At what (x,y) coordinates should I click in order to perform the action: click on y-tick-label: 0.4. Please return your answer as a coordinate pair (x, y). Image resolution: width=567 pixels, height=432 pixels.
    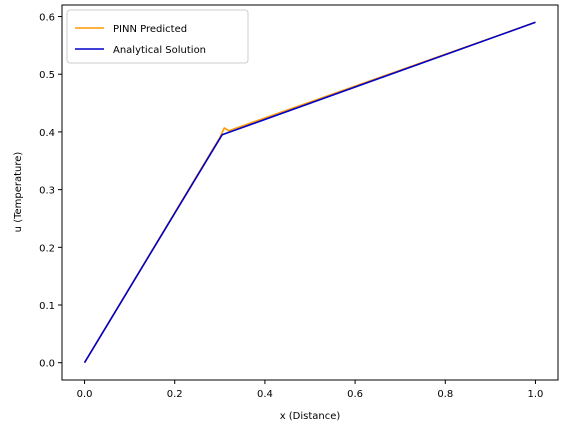
    Looking at the image, I should click on (47, 133).